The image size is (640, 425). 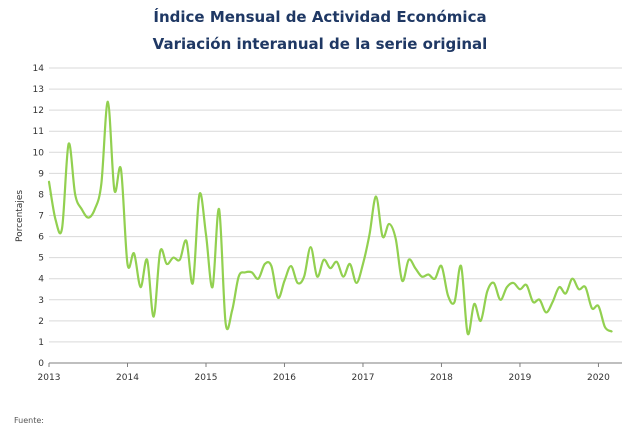 I want to click on y-tick-label: 3, so click(x=41, y=301).